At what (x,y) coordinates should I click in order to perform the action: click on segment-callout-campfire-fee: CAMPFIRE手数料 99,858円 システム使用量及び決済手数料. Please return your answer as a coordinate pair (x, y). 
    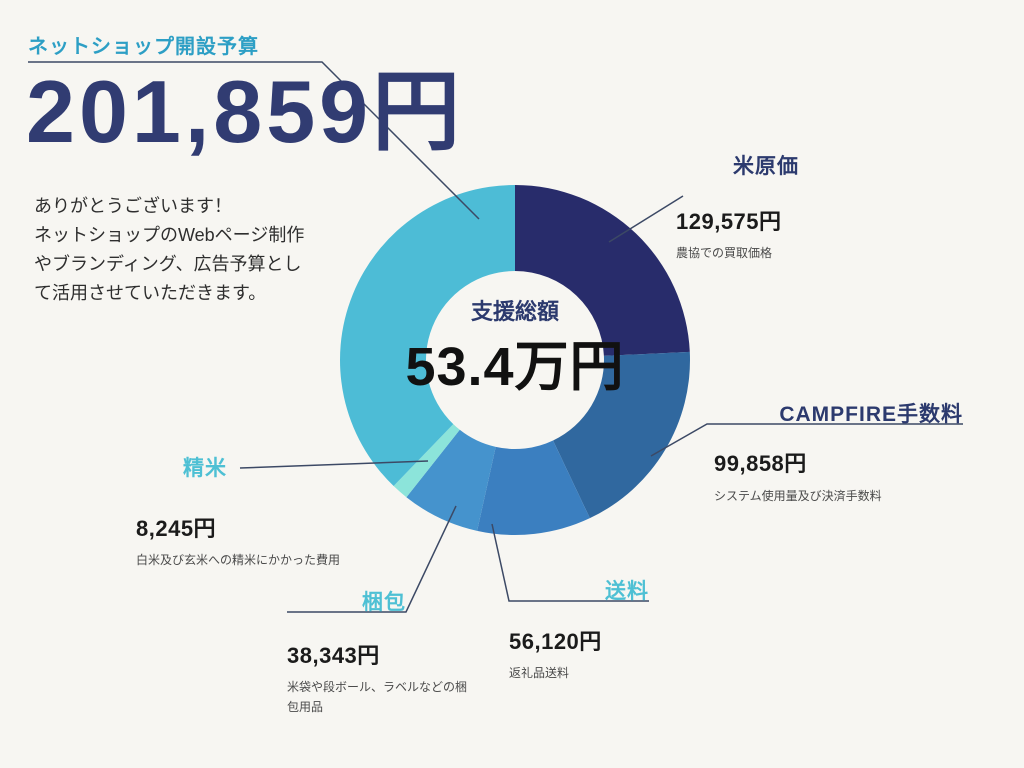
    Looking at the image, I should click on (834, 452).